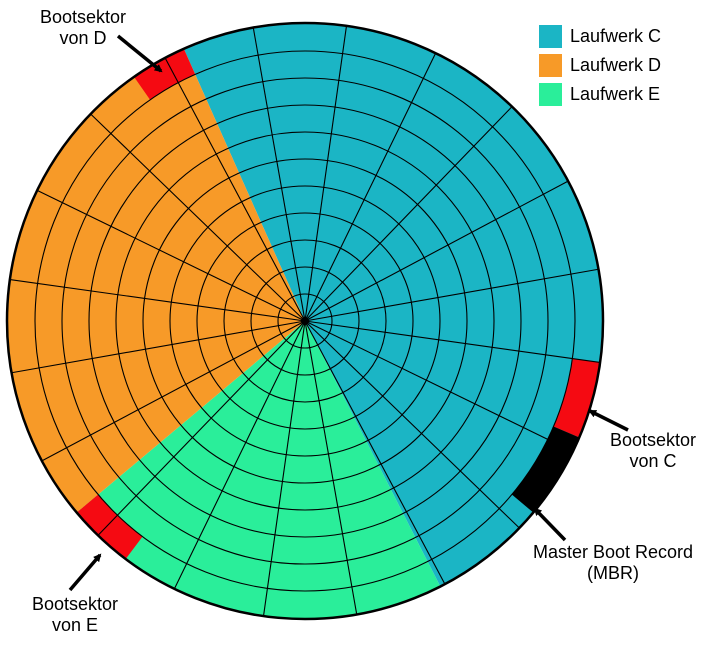  What do you see at coordinates (139, 53) in the screenshot?
I see `arrow-boot-d` at bounding box center [139, 53].